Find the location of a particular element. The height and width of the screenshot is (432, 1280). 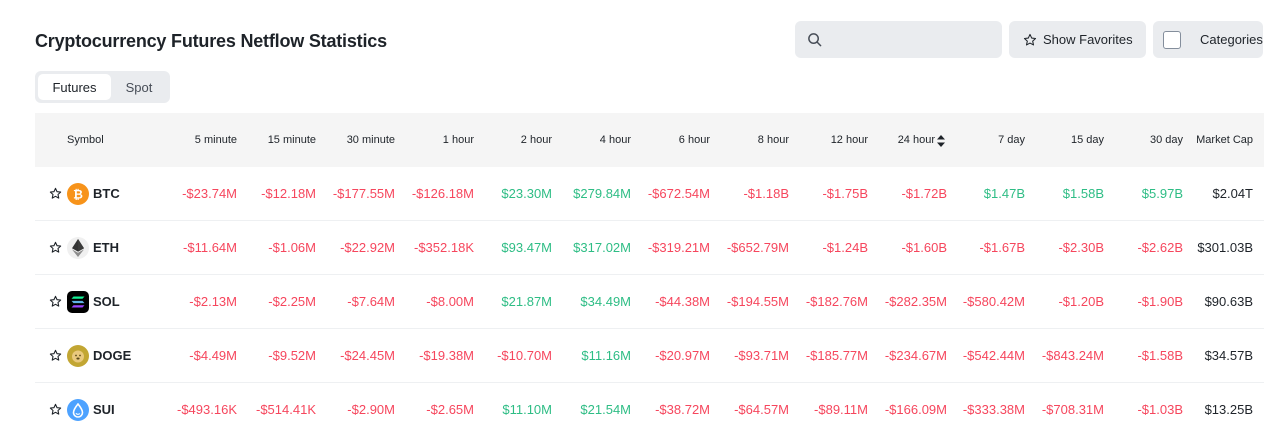

categories-button: Categories is located at coordinates (1208, 39).